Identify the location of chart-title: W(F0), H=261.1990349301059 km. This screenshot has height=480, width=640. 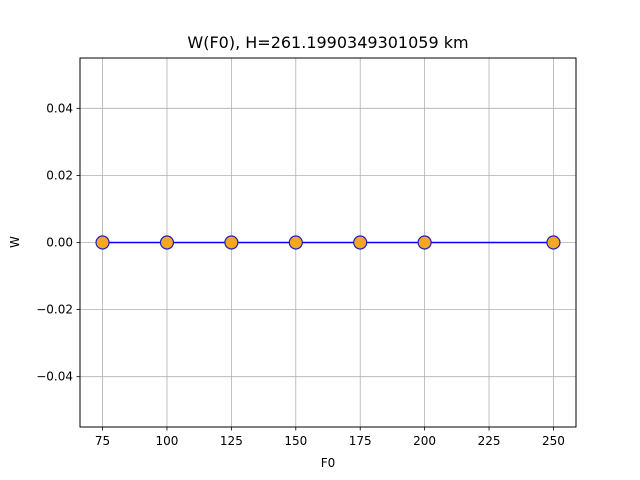
(327, 42).